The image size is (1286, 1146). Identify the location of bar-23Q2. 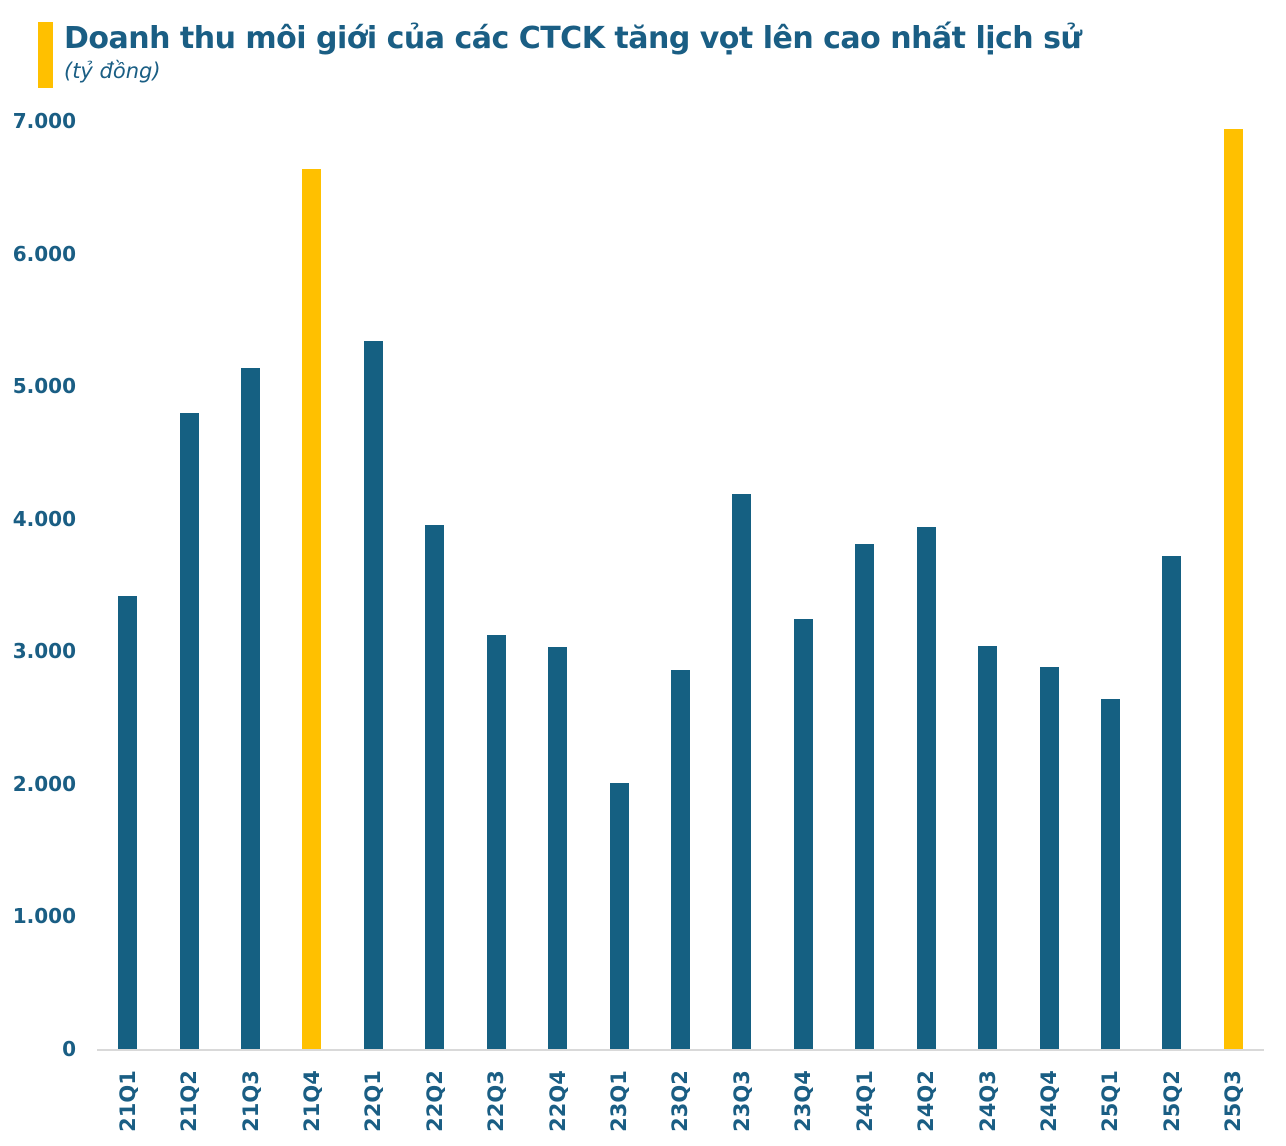
(680, 859).